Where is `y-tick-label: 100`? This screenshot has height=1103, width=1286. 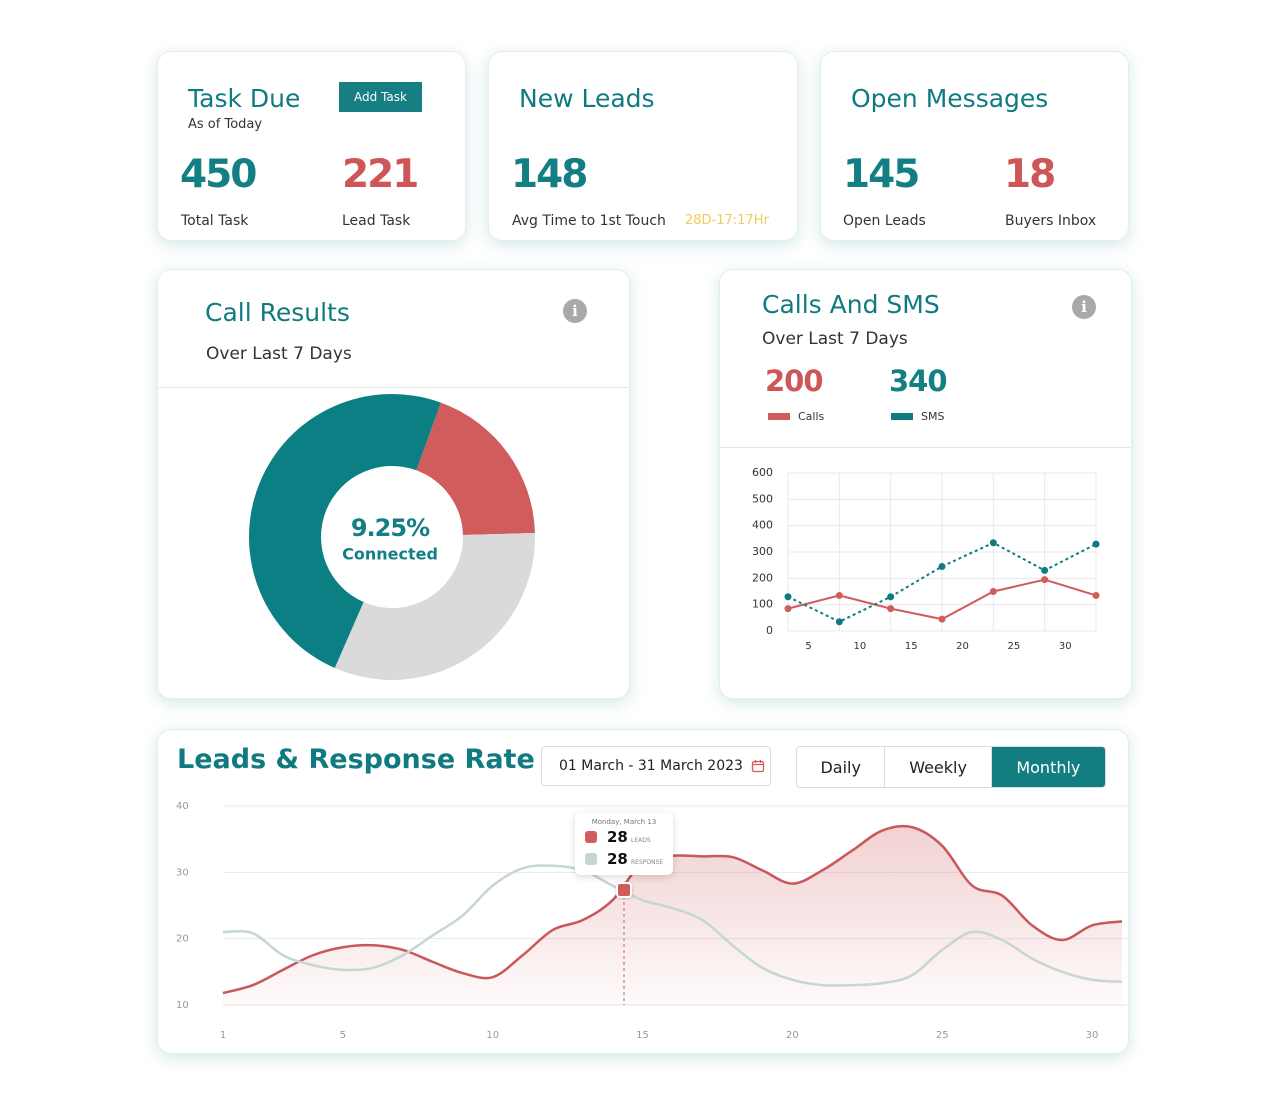
y-tick-label: 100 is located at coordinates (762, 604).